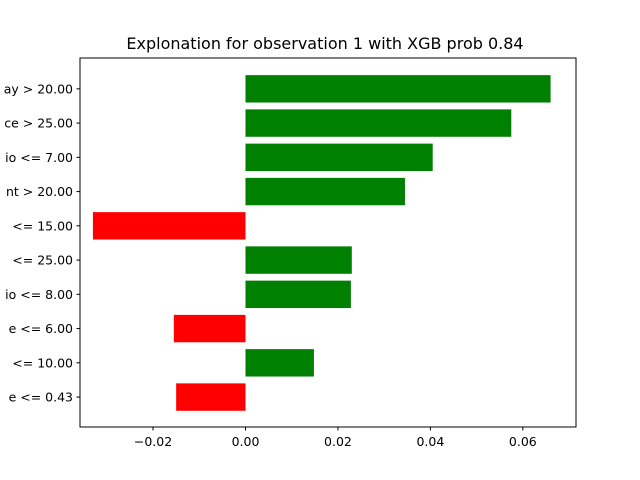 Image resolution: width=640 pixels, height=480 pixels. I want to click on y-tick-label-8: <= 10.00, so click(42, 362).